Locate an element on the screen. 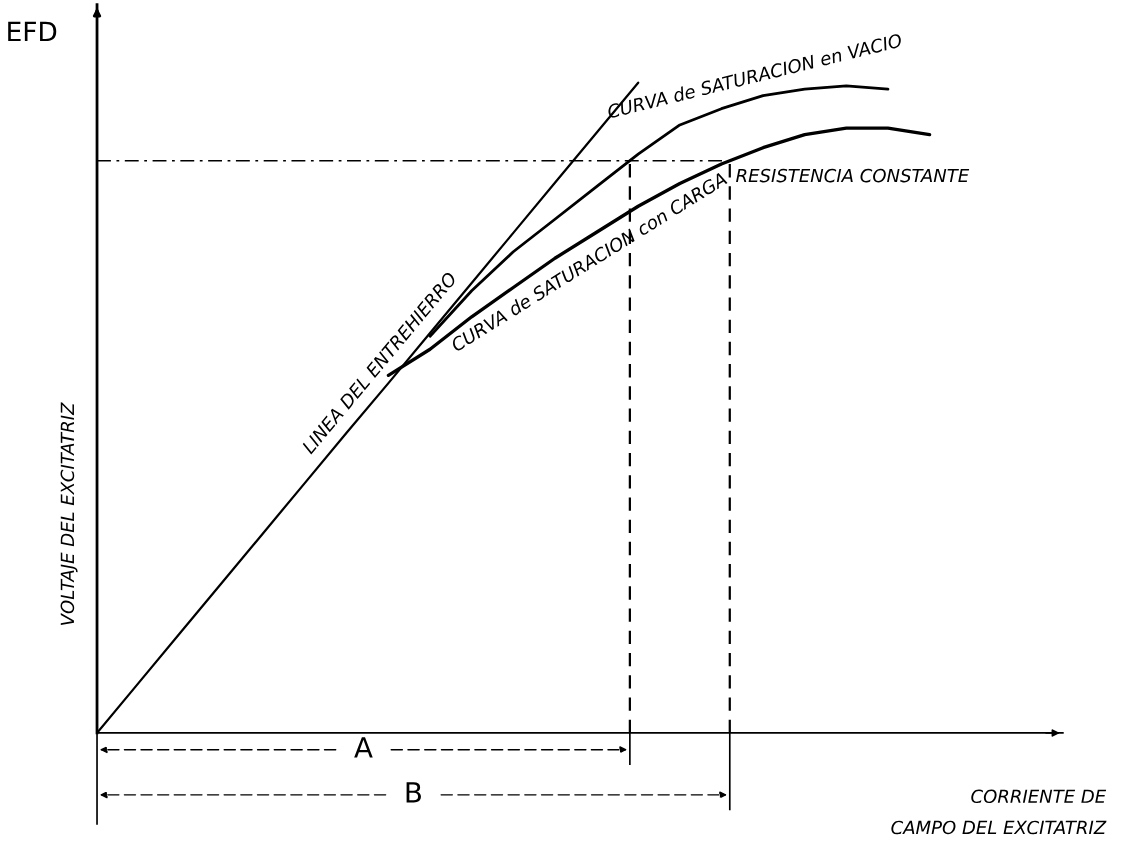  text: A is located at coordinates (363, 747).